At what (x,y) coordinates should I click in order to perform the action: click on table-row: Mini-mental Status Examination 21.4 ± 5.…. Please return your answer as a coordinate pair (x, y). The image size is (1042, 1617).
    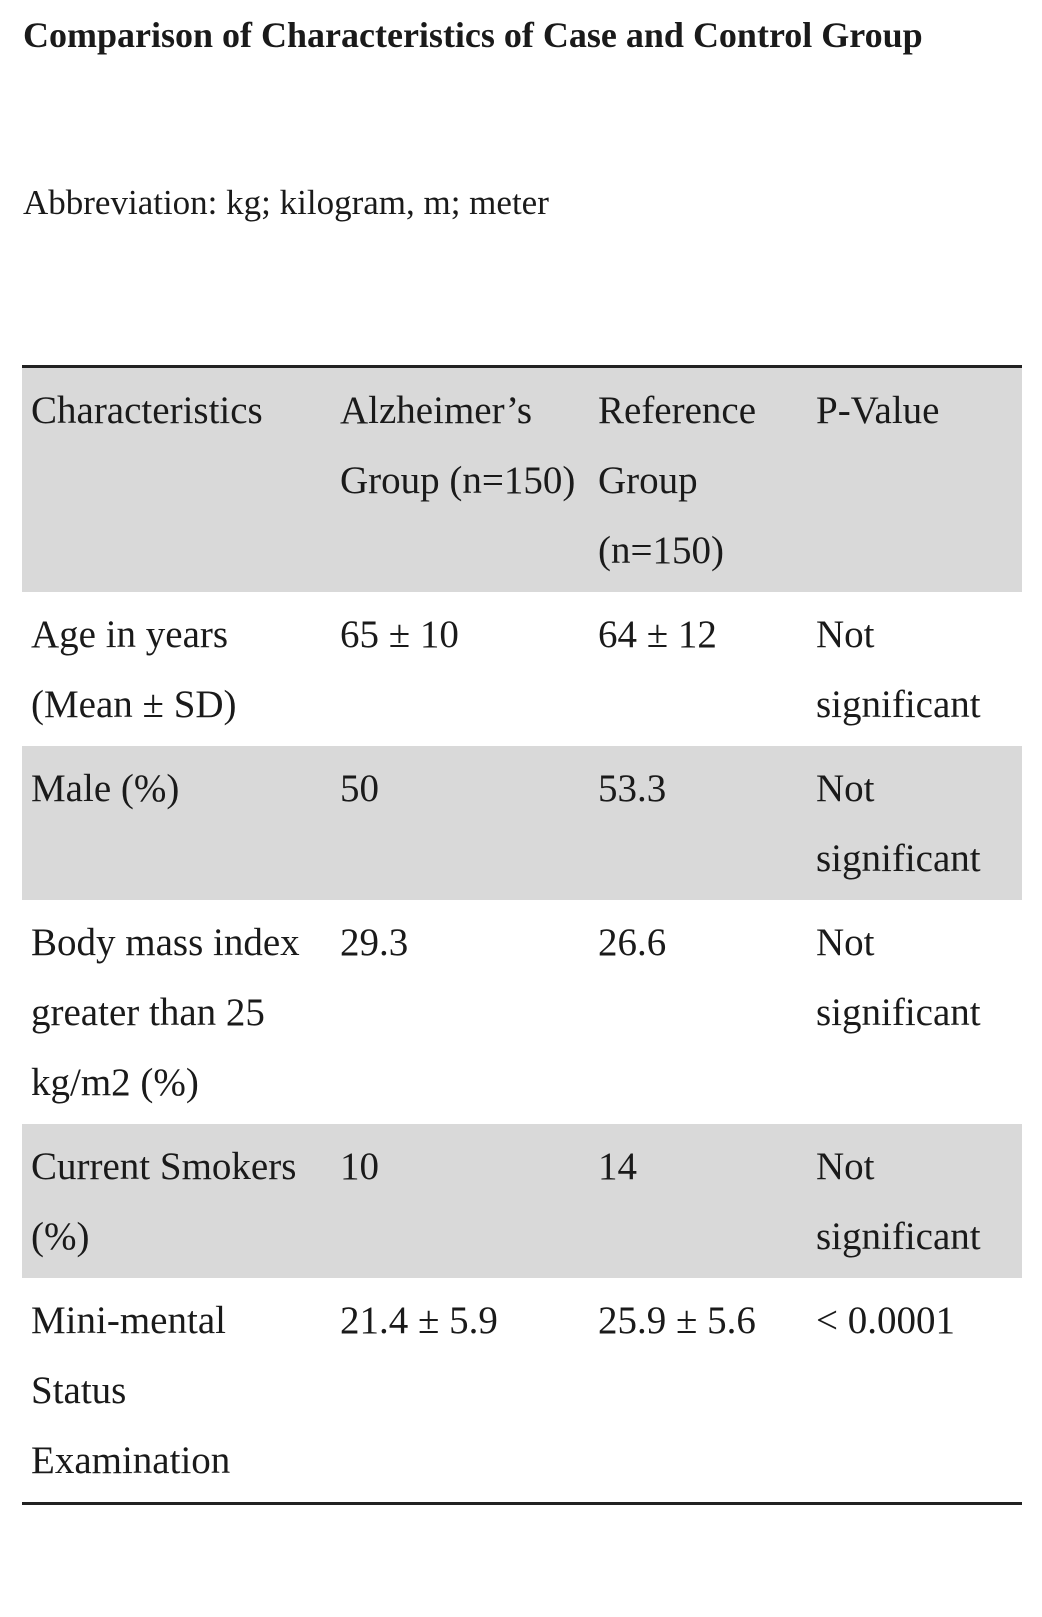
    Looking at the image, I should click on (522, 1391).